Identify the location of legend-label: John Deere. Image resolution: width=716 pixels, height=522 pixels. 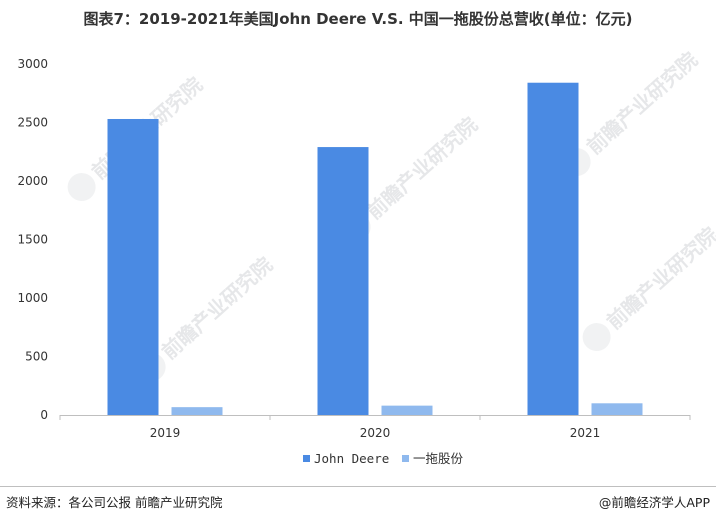
(351, 458).